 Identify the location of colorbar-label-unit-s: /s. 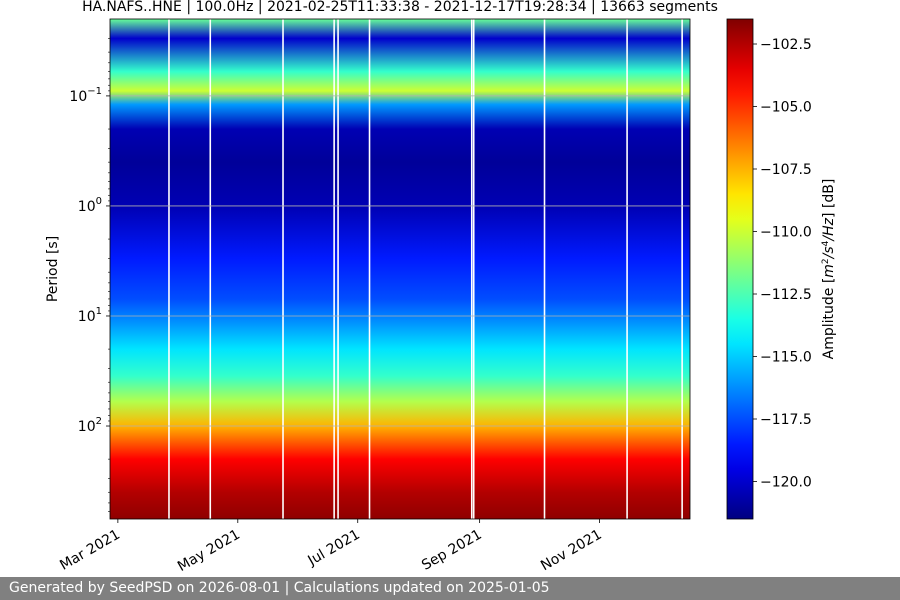
(829, 253).